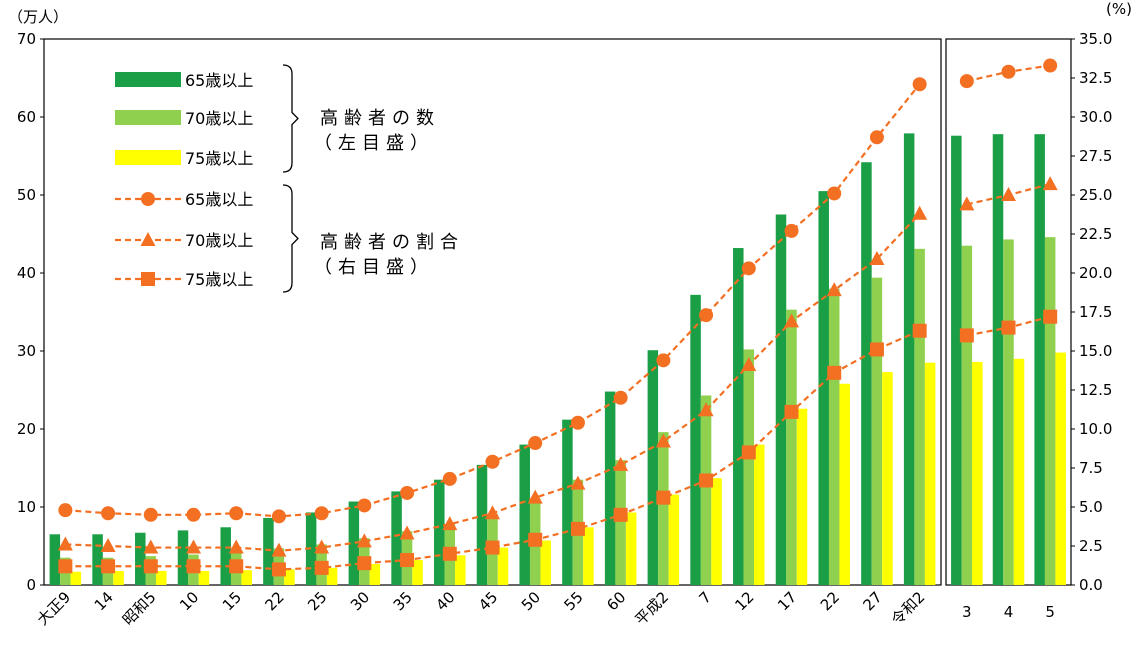 The width and height of the screenshot is (1143, 651). Describe the element at coordinates (31, 585) in the screenshot. I see `left-tick-label-0: 0` at that location.